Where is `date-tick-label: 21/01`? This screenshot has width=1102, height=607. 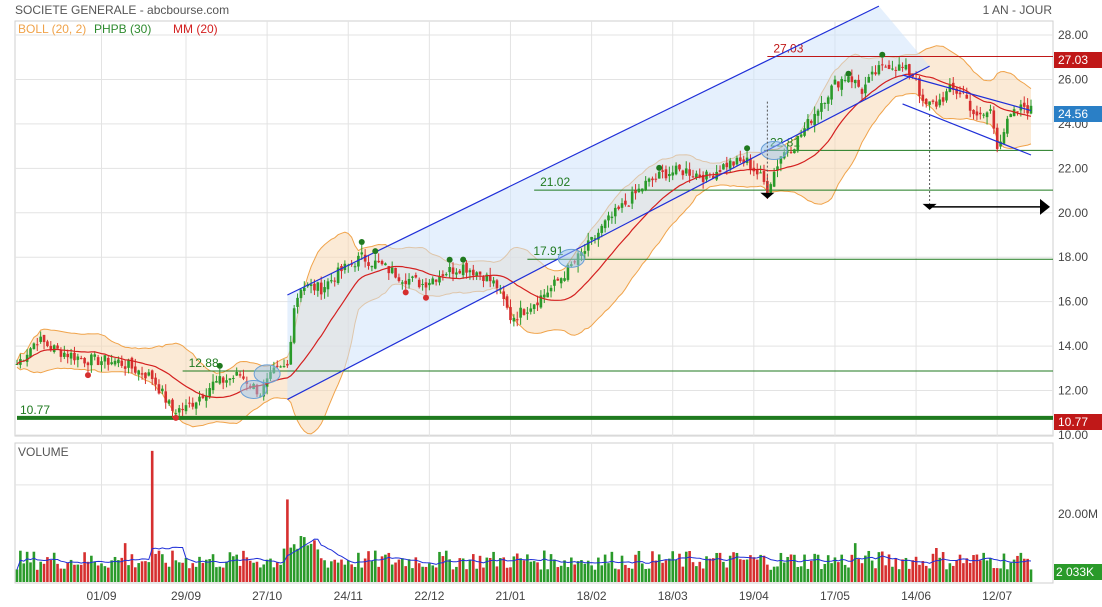 date-tick-label: 21/01 is located at coordinates (510, 596).